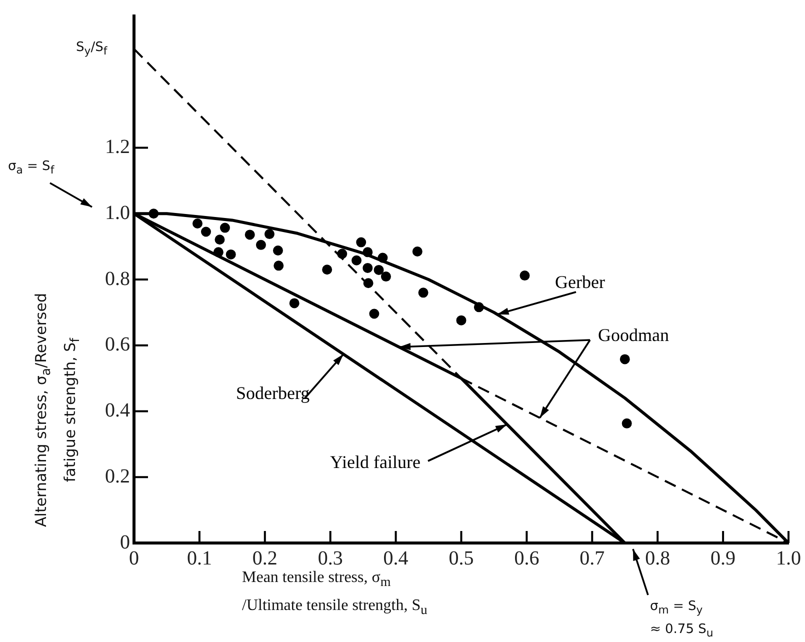 This screenshot has height=642, width=805. Describe the element at coordinates (395, 558) in the screenshot. I see `x-tick-label: 0.4` at that location.